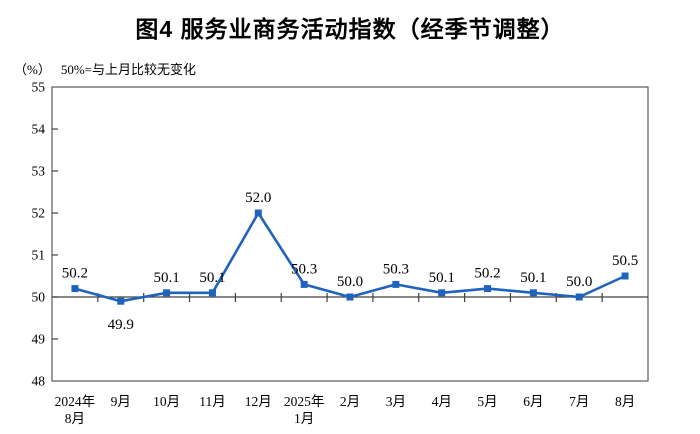  Describe the element at coordinates (533, 401) in the screenshot. I see `x-axis-label: 6月` at that location.